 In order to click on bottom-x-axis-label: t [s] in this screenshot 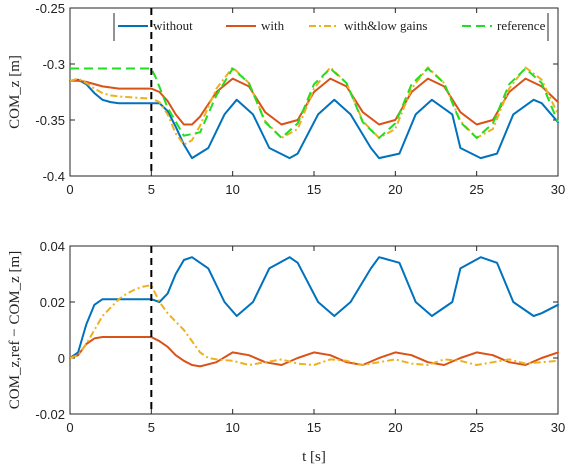, I will do `click(314, 457)`.